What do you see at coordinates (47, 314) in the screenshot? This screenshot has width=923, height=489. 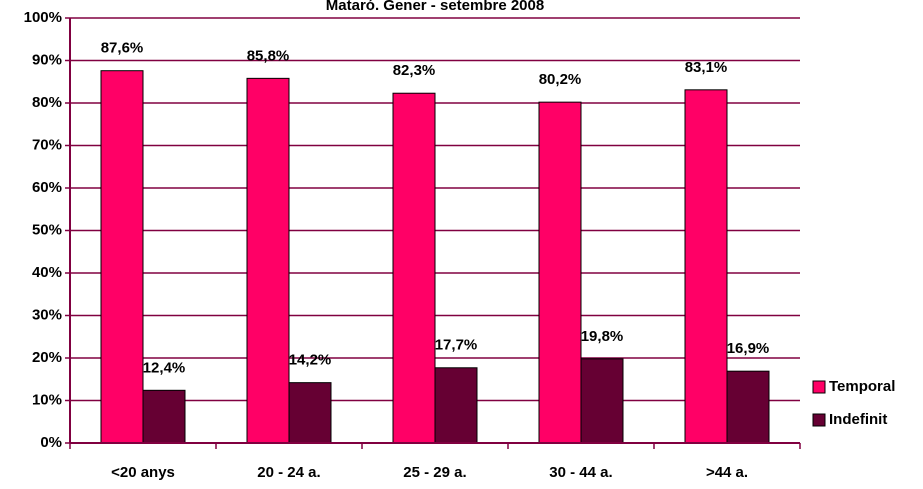 I see `y-tick-label: 30%` at bounding box center [47, 314].